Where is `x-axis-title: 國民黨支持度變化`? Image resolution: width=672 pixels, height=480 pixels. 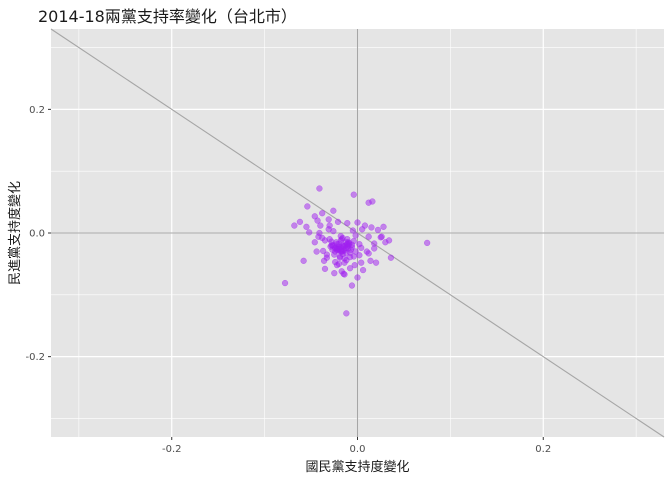 x-axis-title: 國民黨支持度變化 is located at coordinates (357, 467).